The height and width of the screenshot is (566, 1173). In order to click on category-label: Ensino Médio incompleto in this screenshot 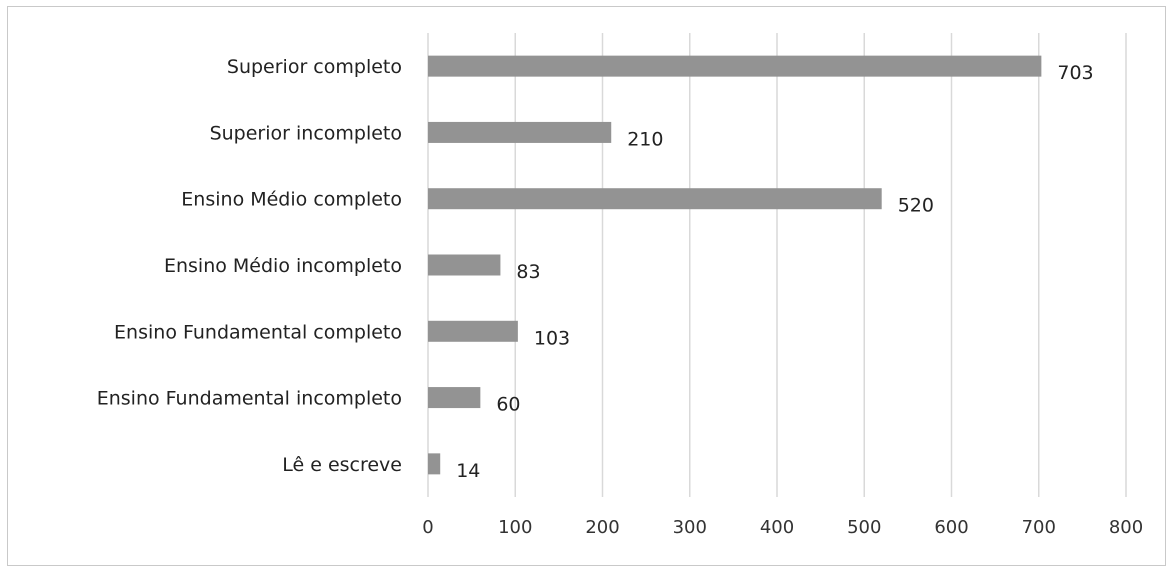, I will do `click(283, 266)`.